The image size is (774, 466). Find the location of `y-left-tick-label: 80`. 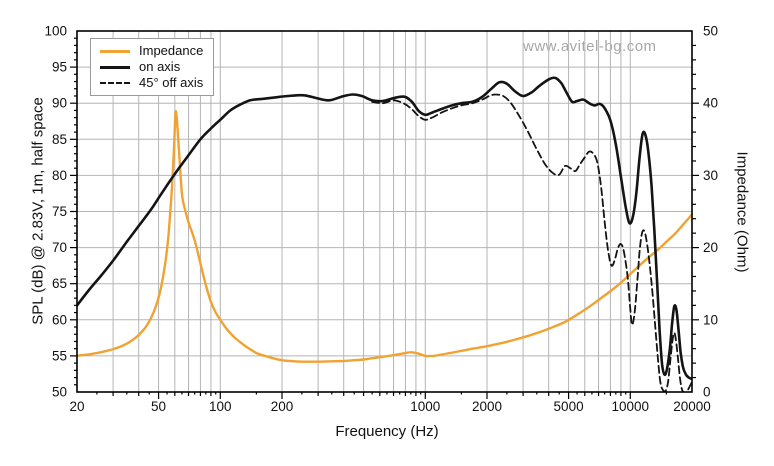

y-left-tick-label: 80 is located at coordinates (59, 175).